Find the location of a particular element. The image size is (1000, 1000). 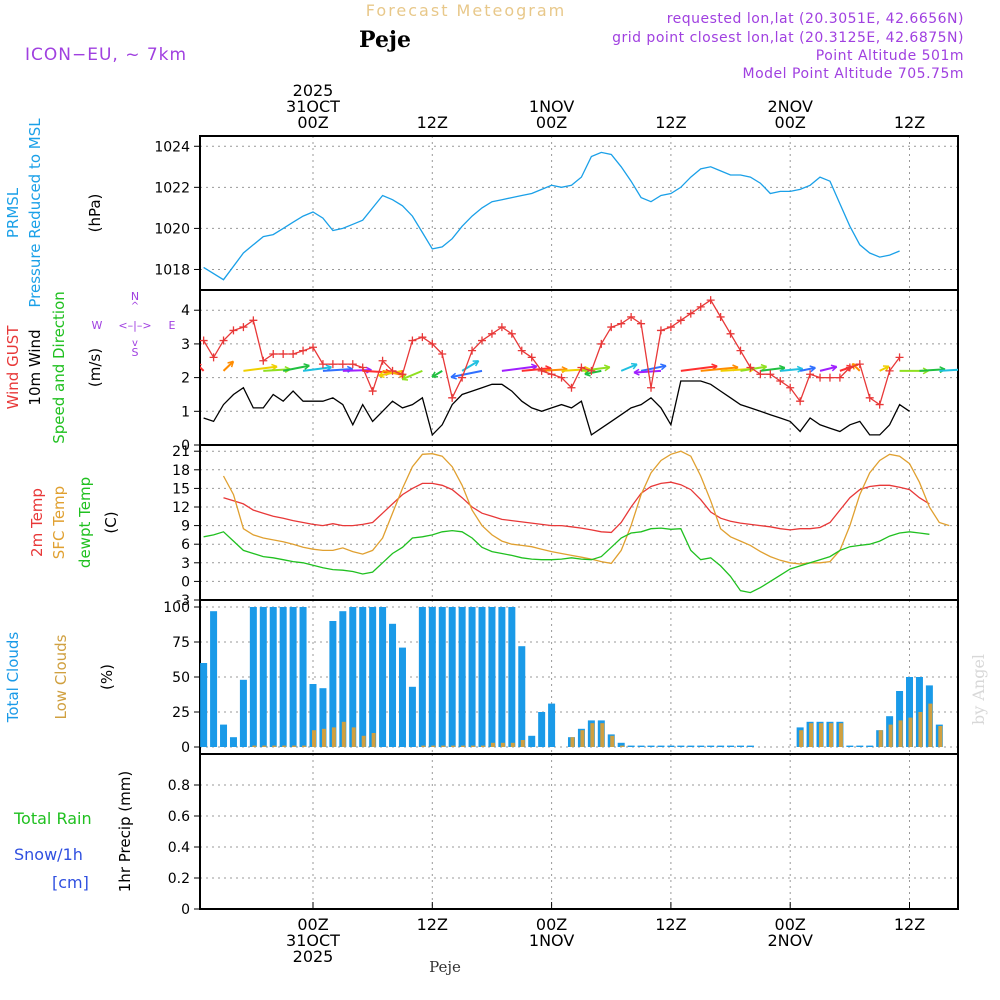

subtitle: Forecast Meteogram is located at coordinates (466, 10).